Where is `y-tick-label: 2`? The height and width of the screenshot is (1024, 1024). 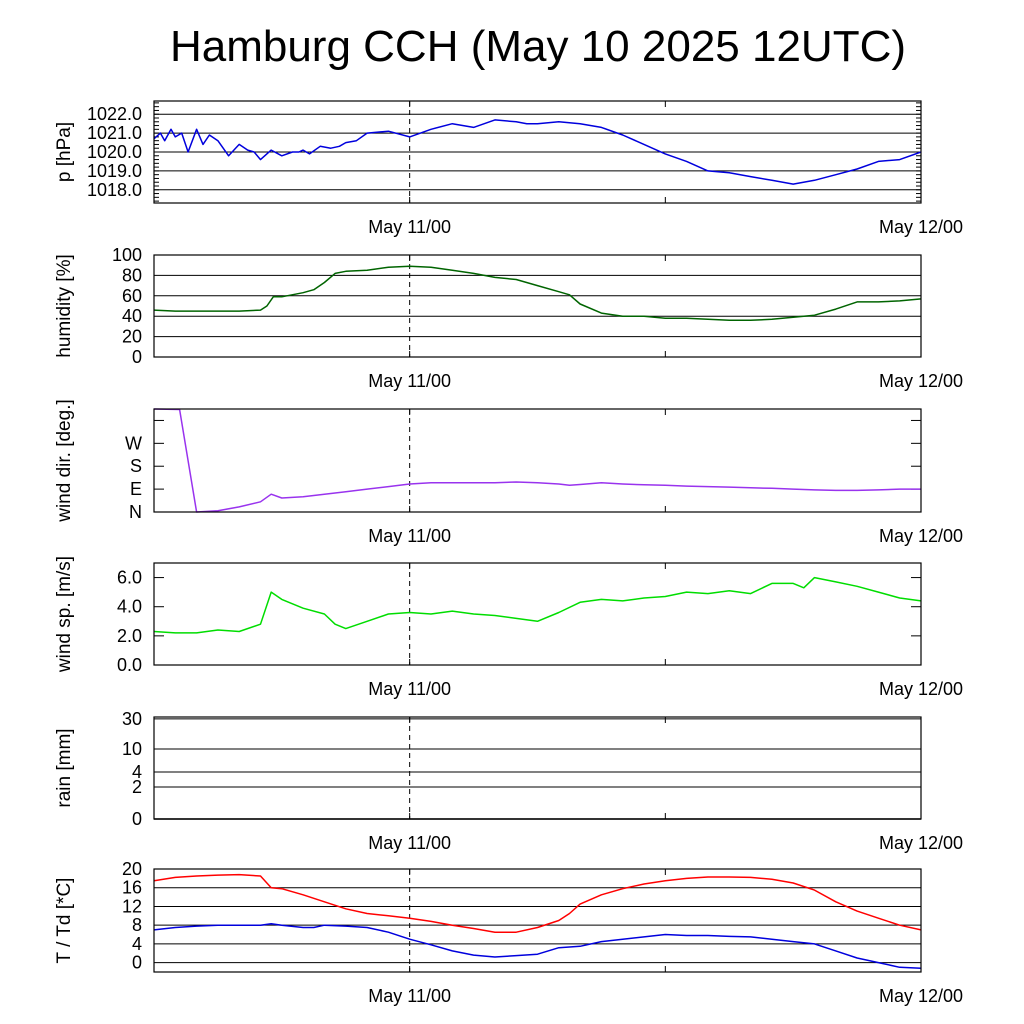 y-tick-label: 2 is located at coordinates (137, 787).